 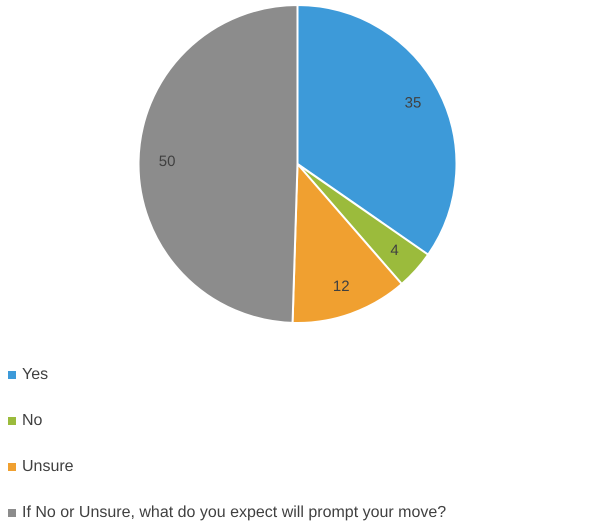 I want to click on legend-label: Unsure, so click(x=48, y=467).